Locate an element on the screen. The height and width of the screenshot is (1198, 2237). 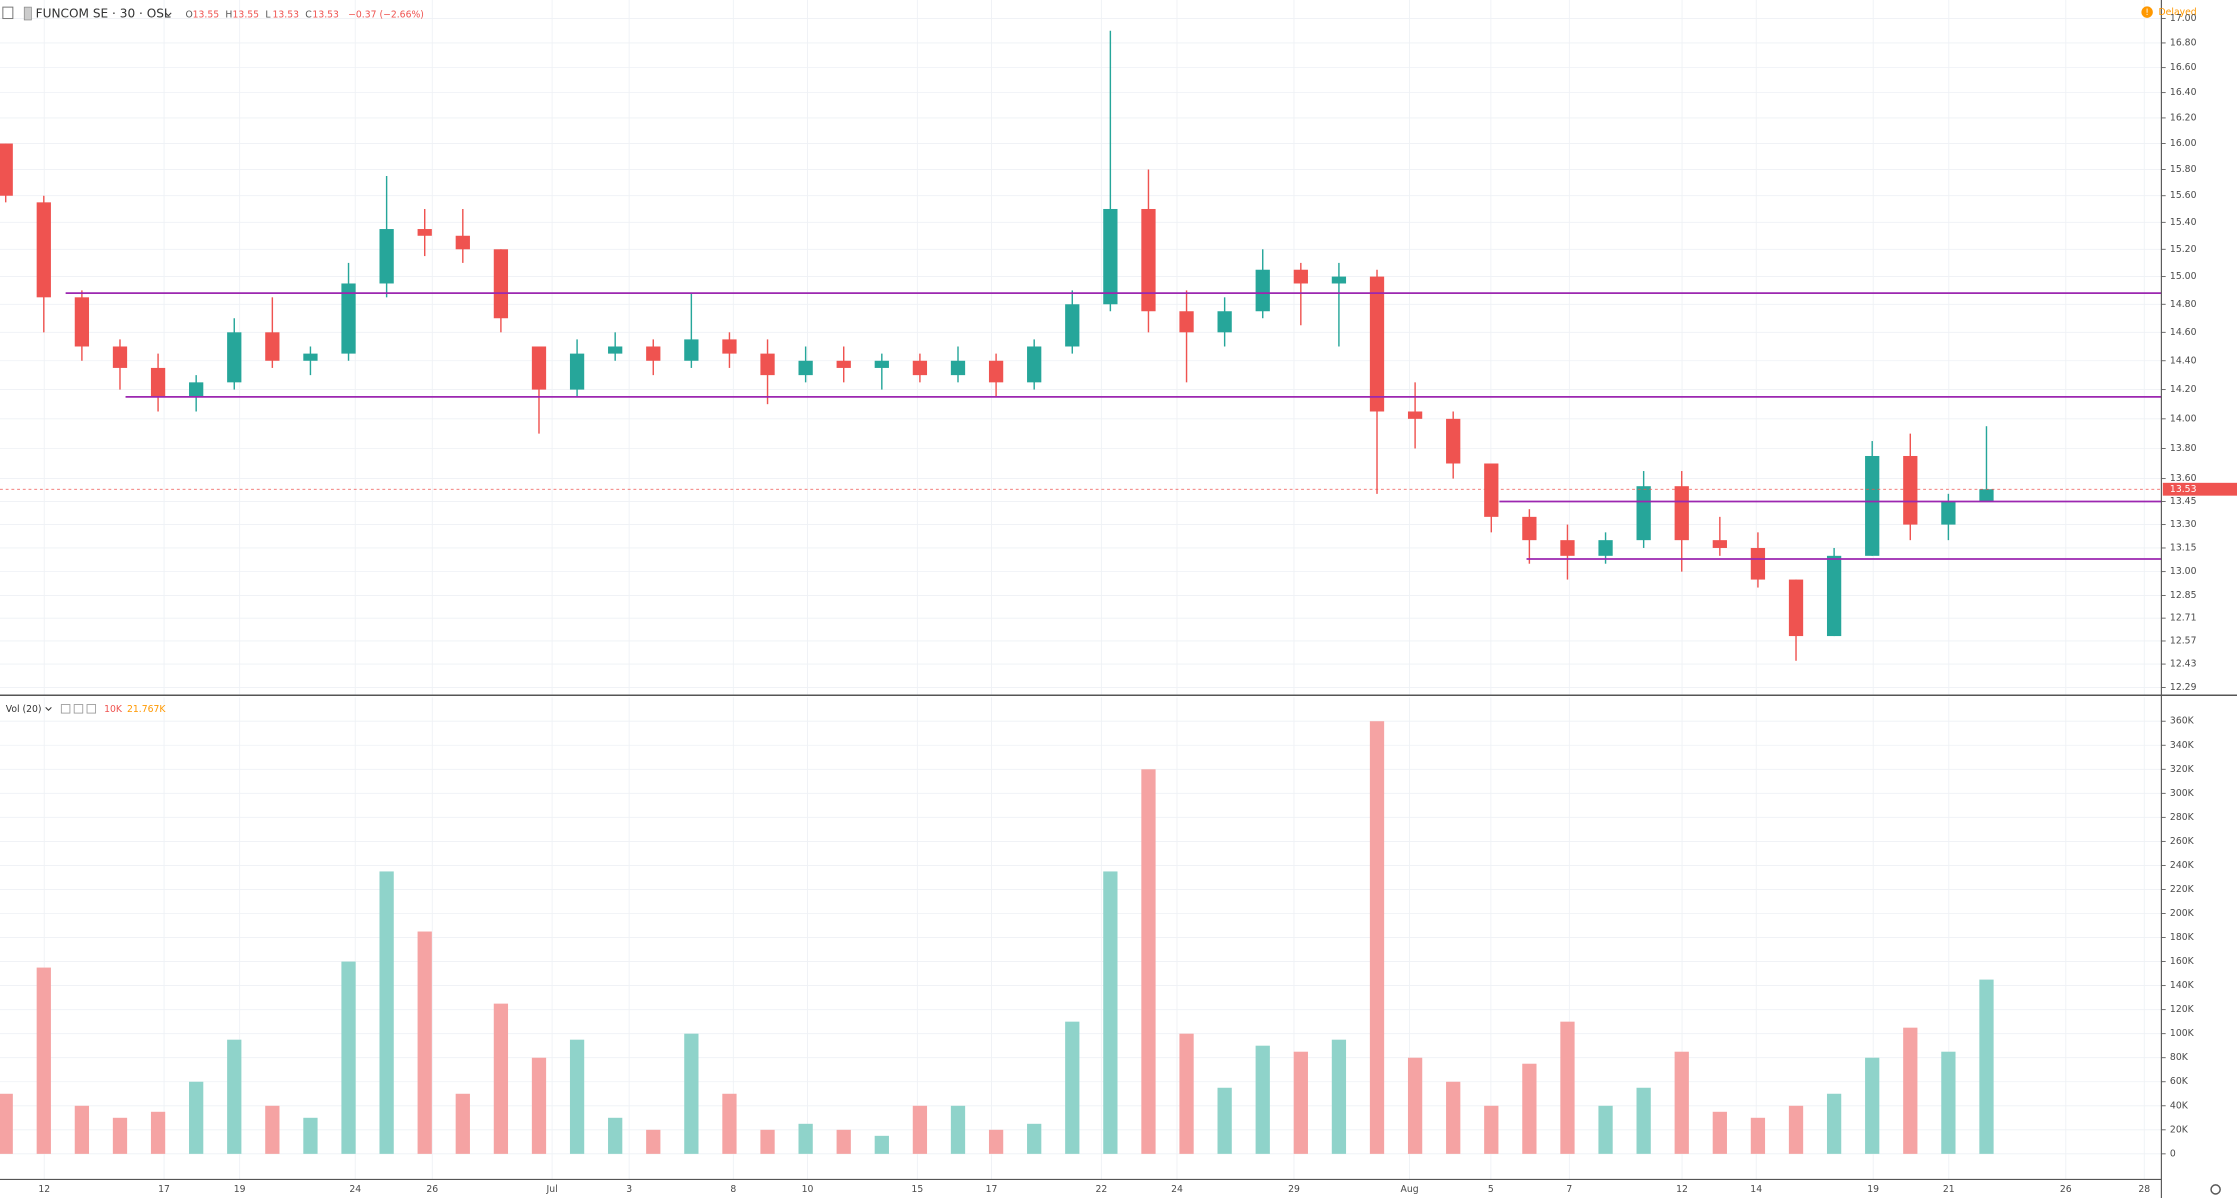
x-tick-label: 26 is located at coordinates (432, 1189).